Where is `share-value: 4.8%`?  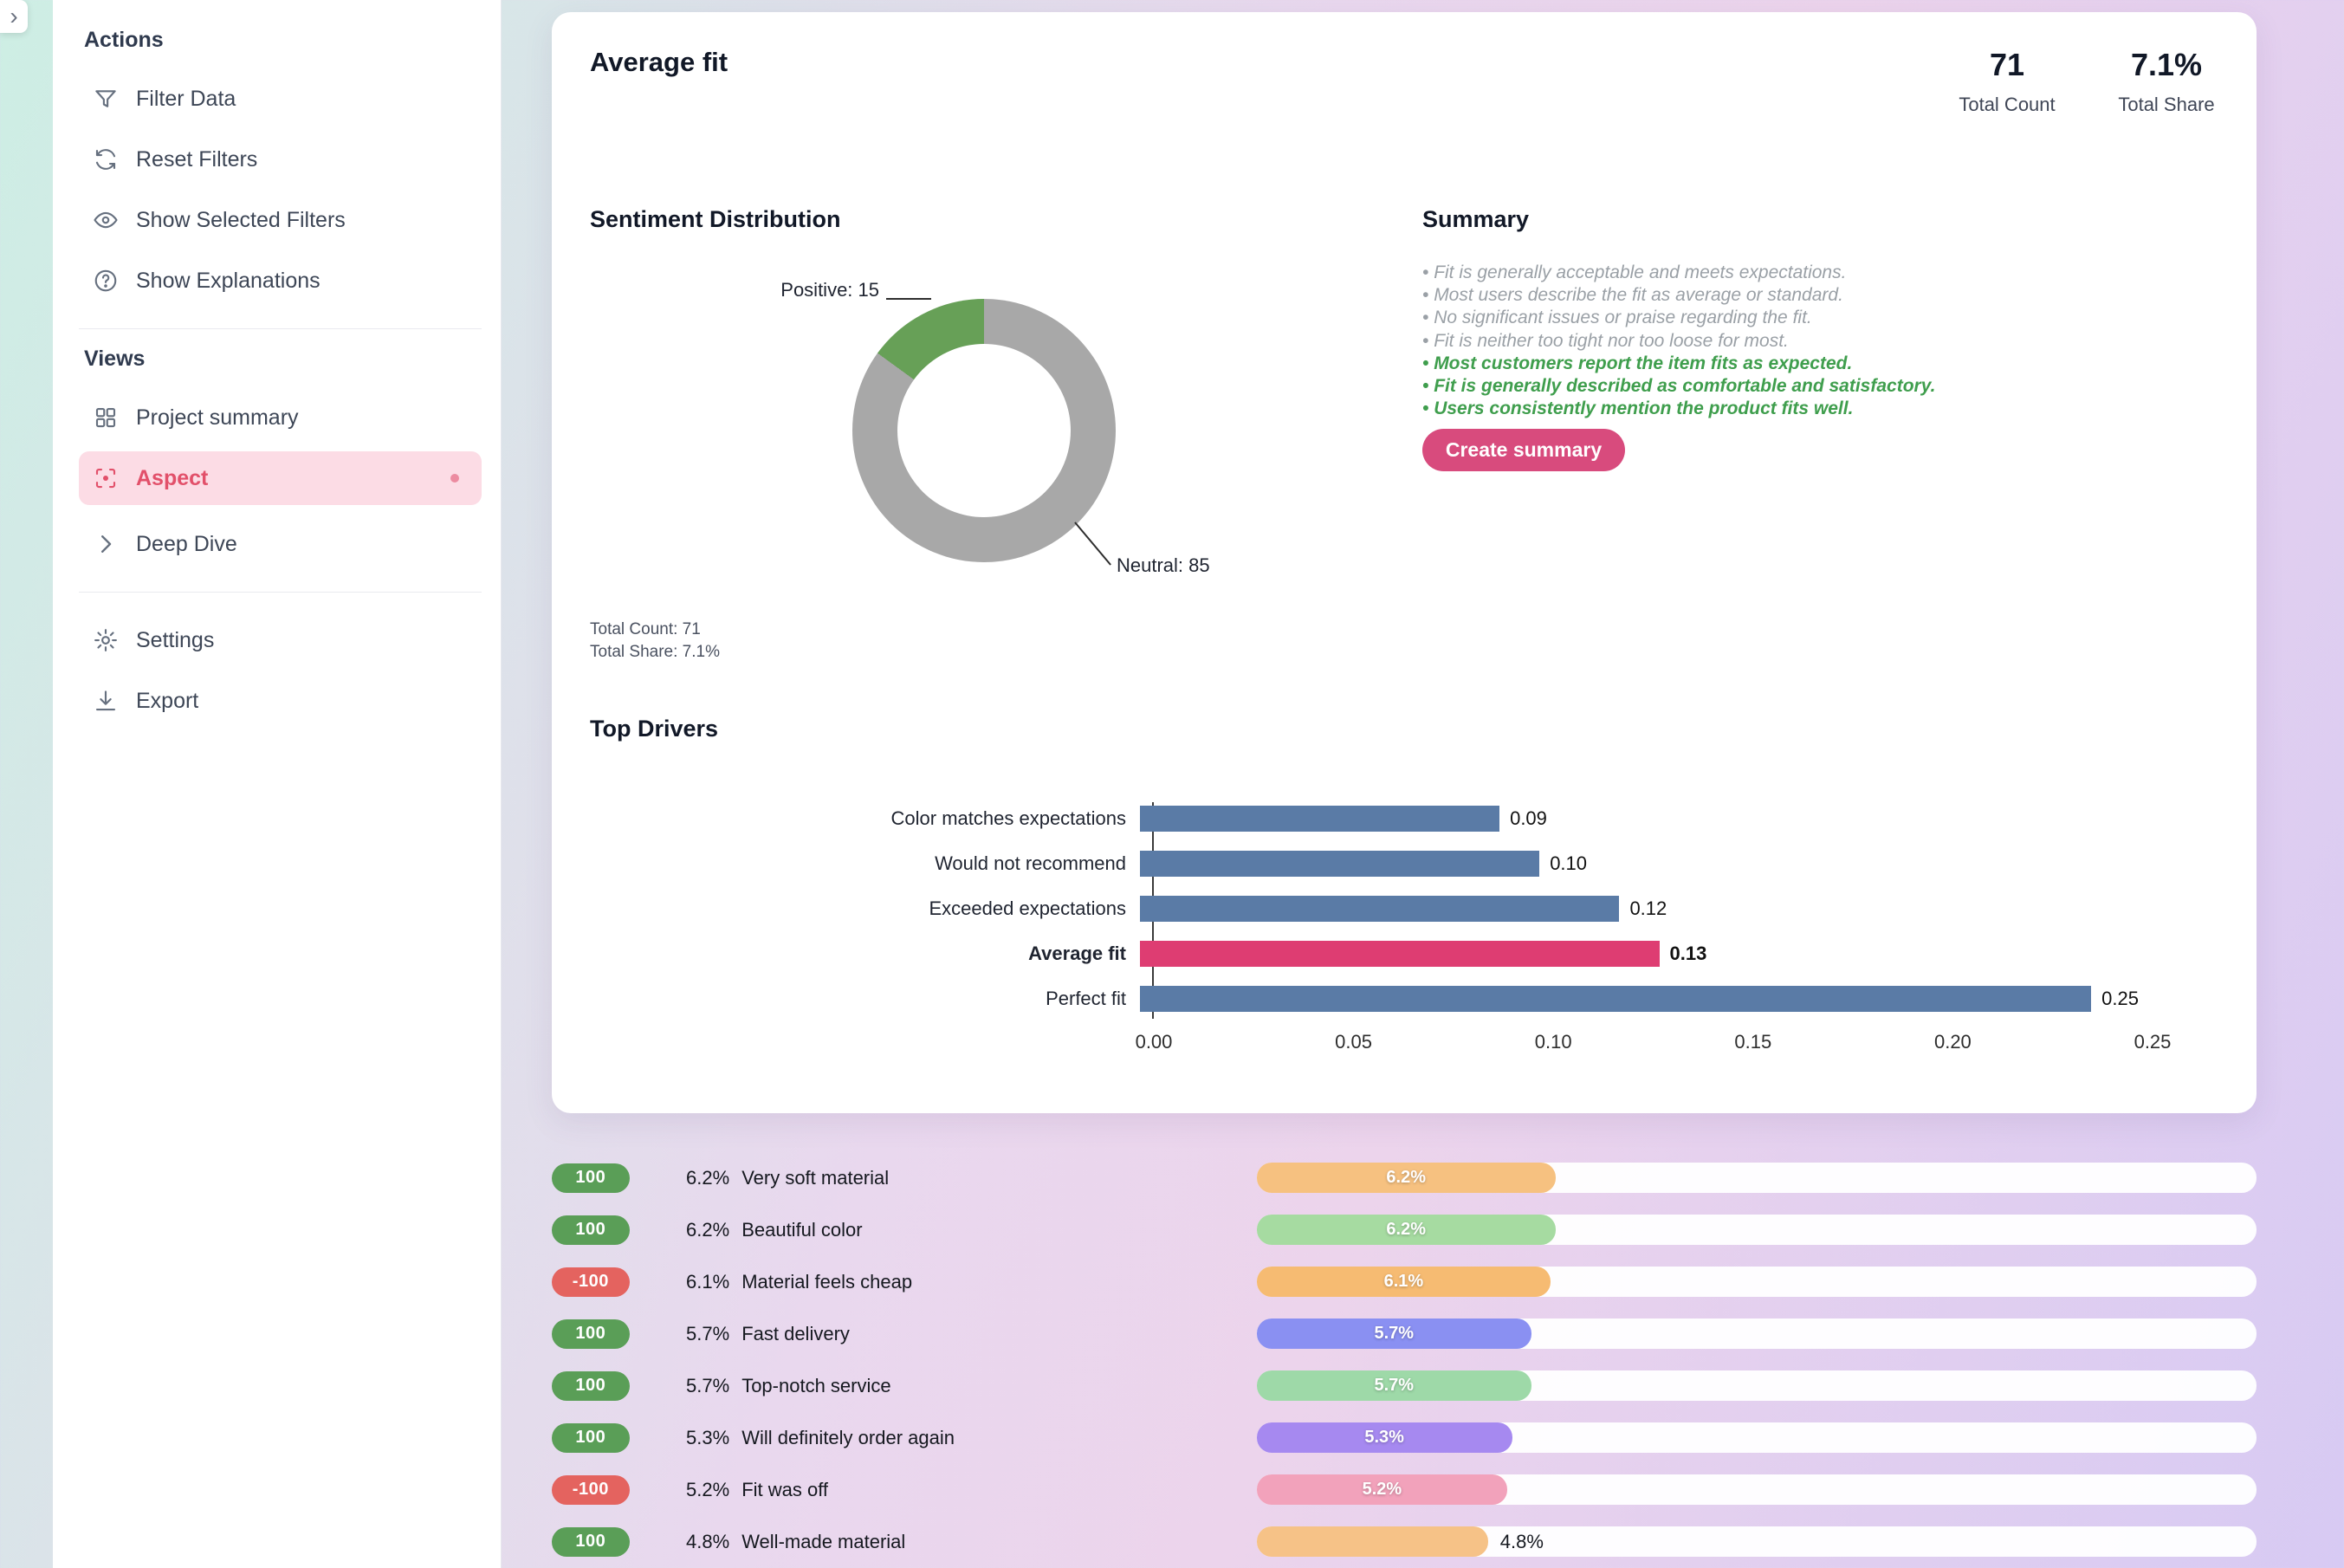 share-value: 4.8% is located at coordinates (708, 1541).